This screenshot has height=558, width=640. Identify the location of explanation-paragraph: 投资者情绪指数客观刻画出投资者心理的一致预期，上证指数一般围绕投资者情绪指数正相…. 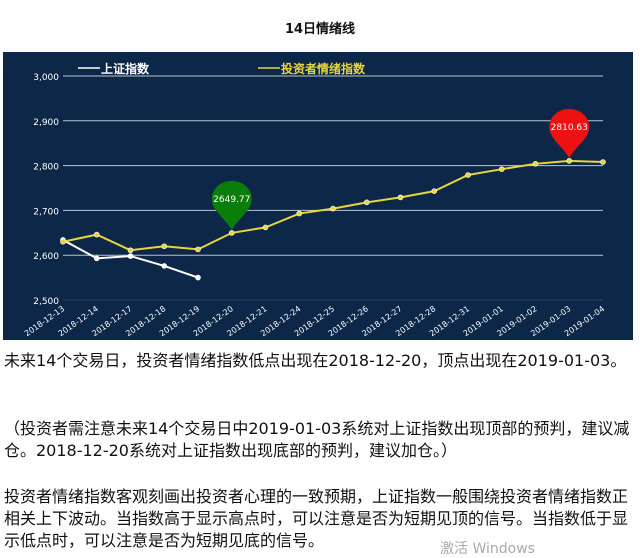
(316, 518).